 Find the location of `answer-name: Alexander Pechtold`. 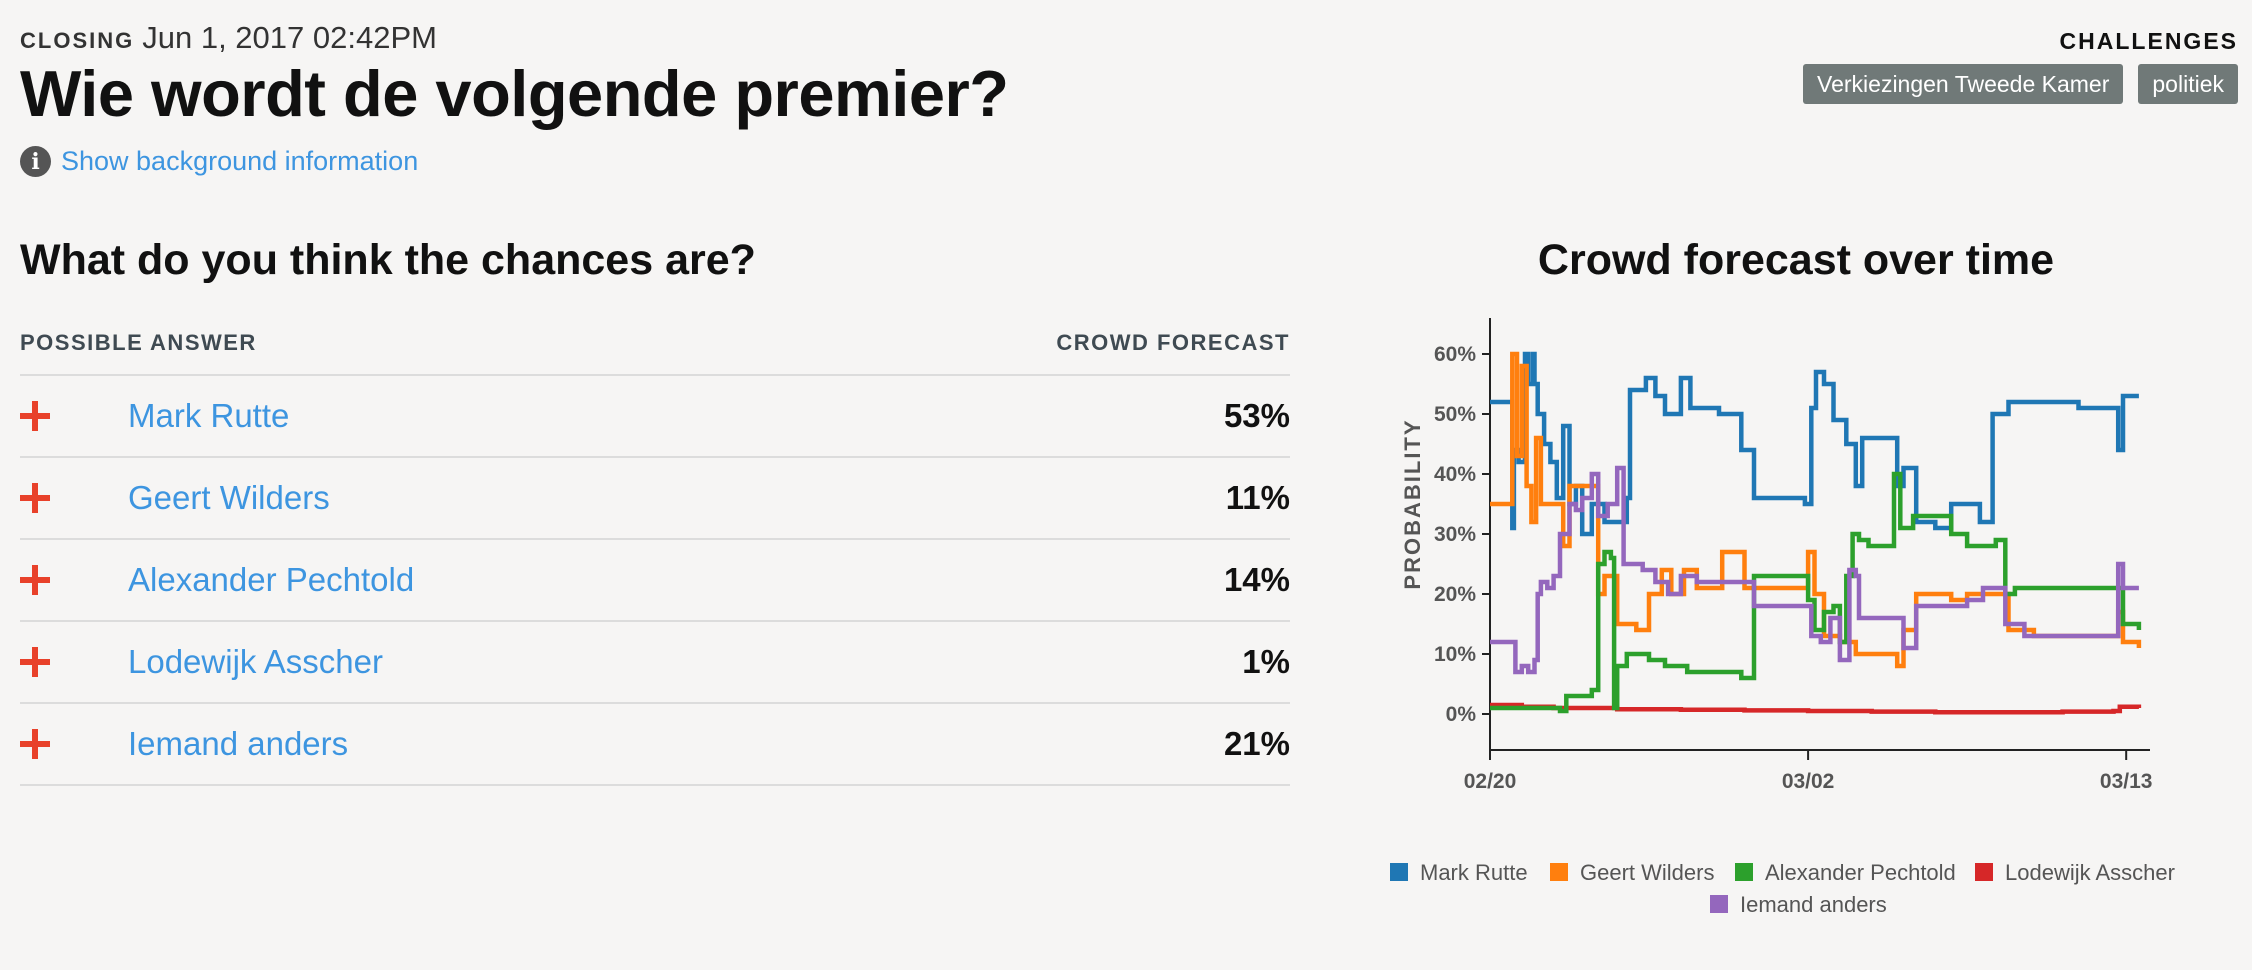

answer-name: Alexander Pechtold is located at coordinates (271, 579).